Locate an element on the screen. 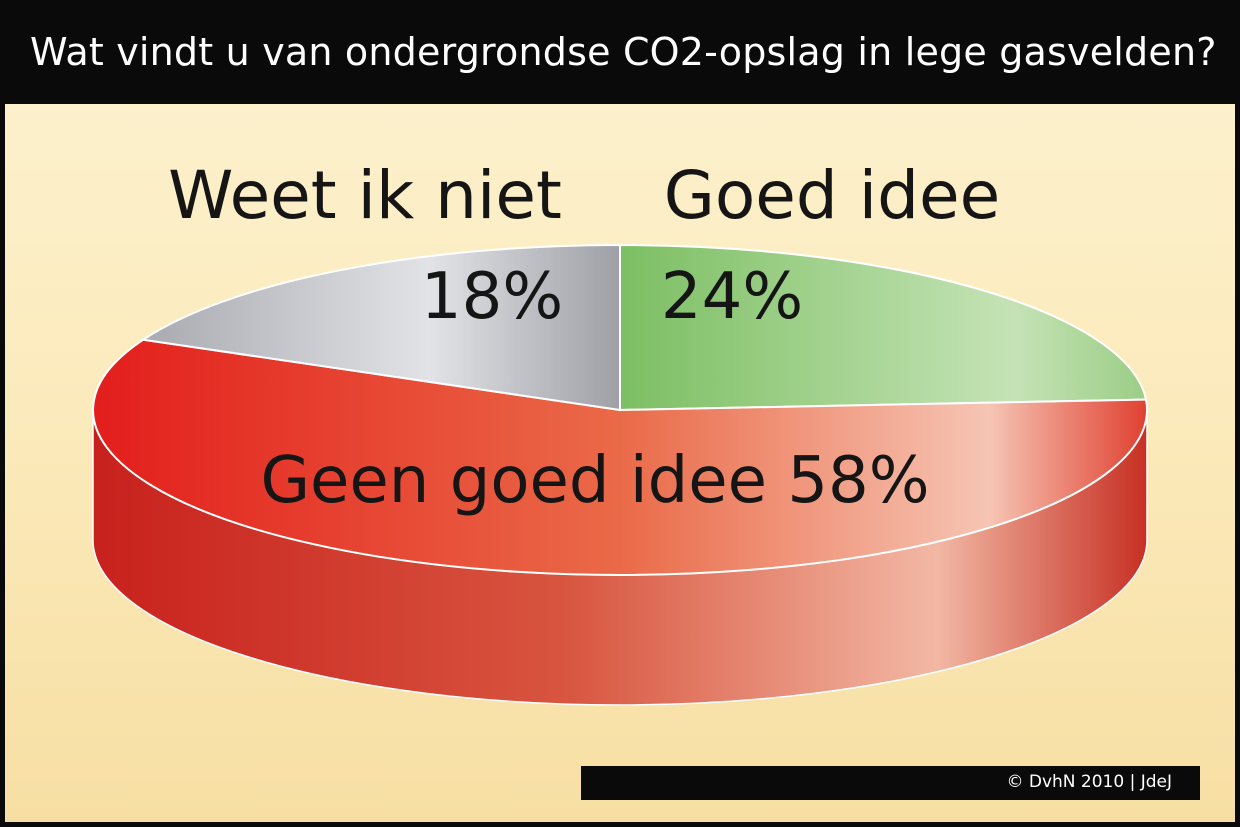 The image size is (1240, 827). category-label-goed-idee: Goed idee is located at coordinates (832, 195).